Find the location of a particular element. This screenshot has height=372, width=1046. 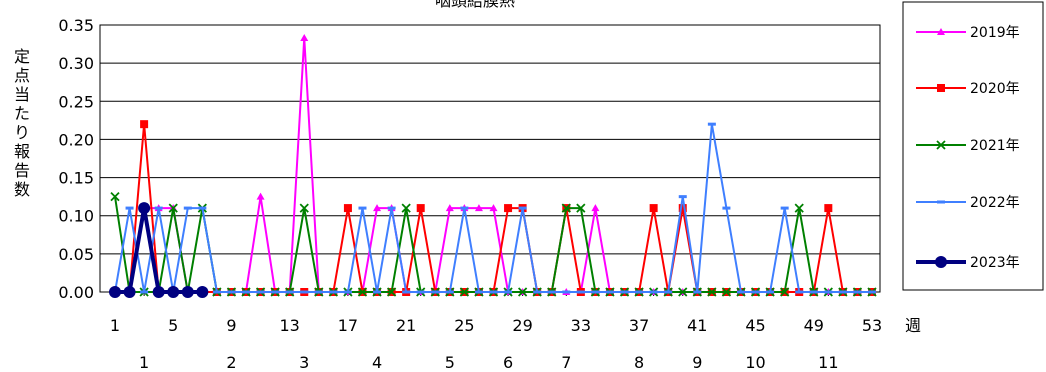

y-tick-label: 0.30 is located at coordinates (76, 63).